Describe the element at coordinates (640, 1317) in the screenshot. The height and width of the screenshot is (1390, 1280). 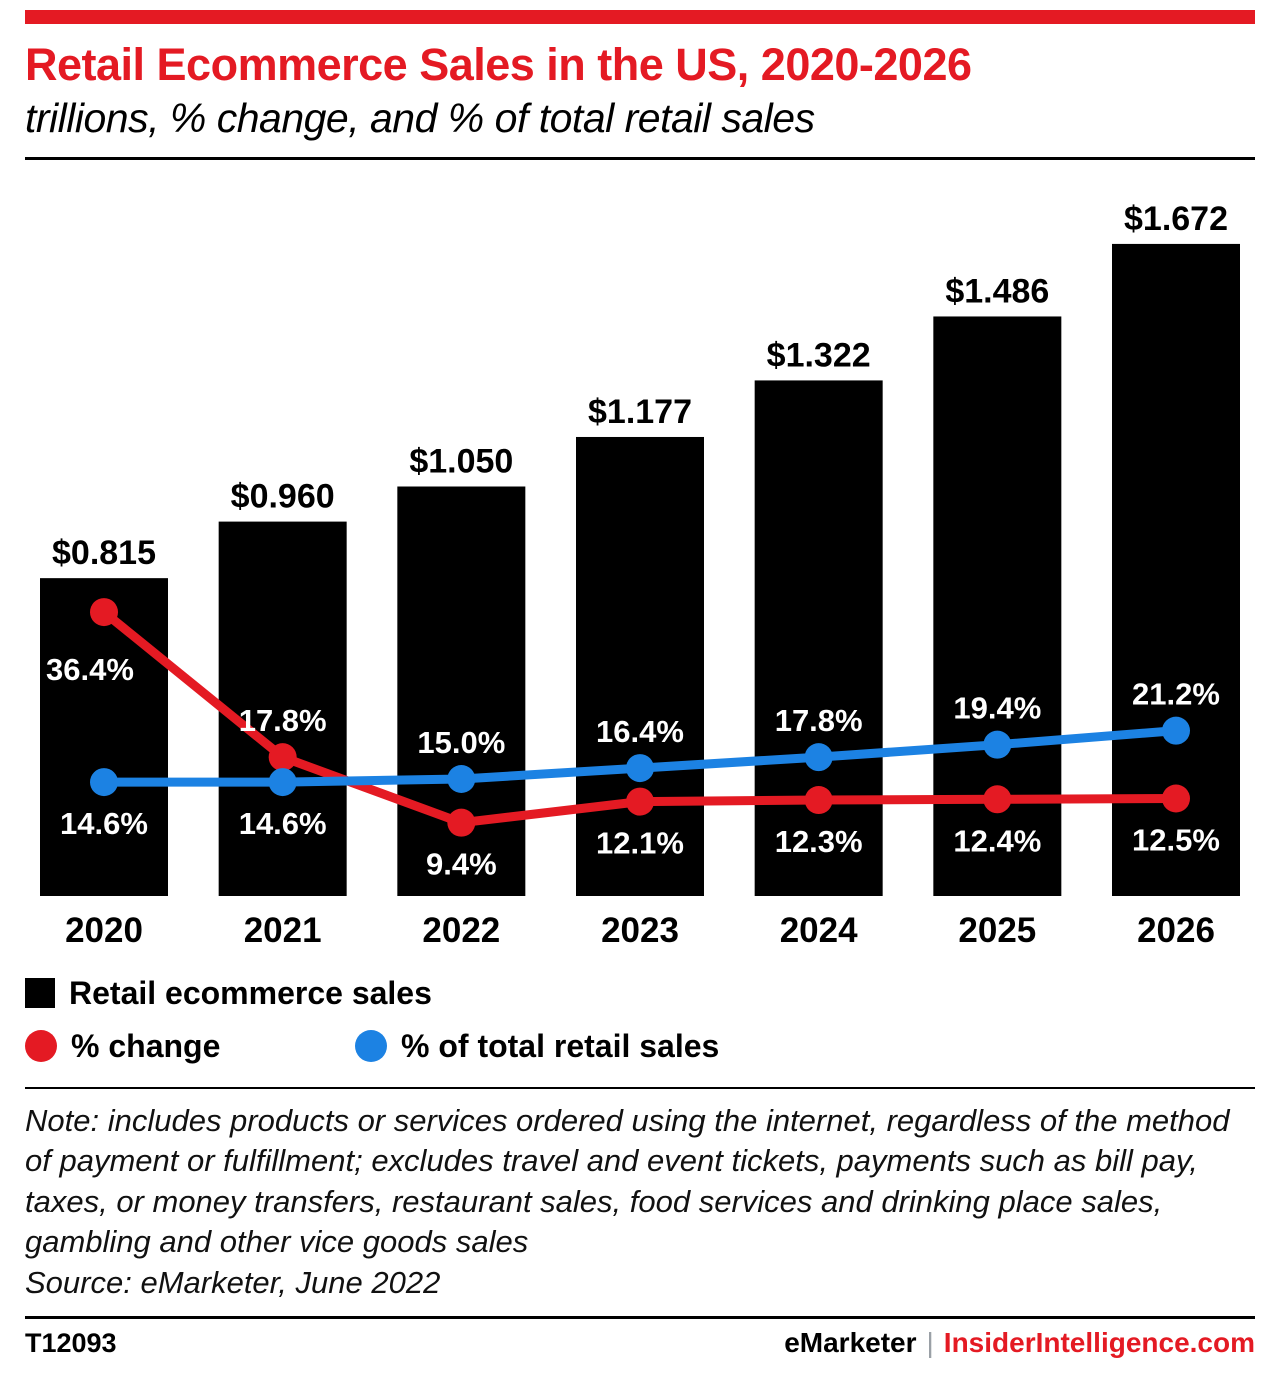
I see `footer-divider` at that location.